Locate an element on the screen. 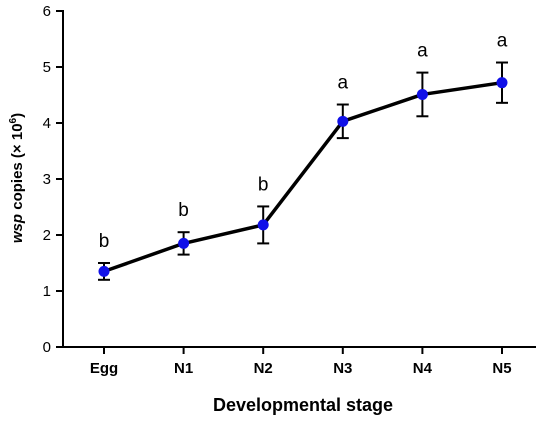 This screenshot has height=428, width=550. y-tick-label: 6 is located at coordinates (47, 11).